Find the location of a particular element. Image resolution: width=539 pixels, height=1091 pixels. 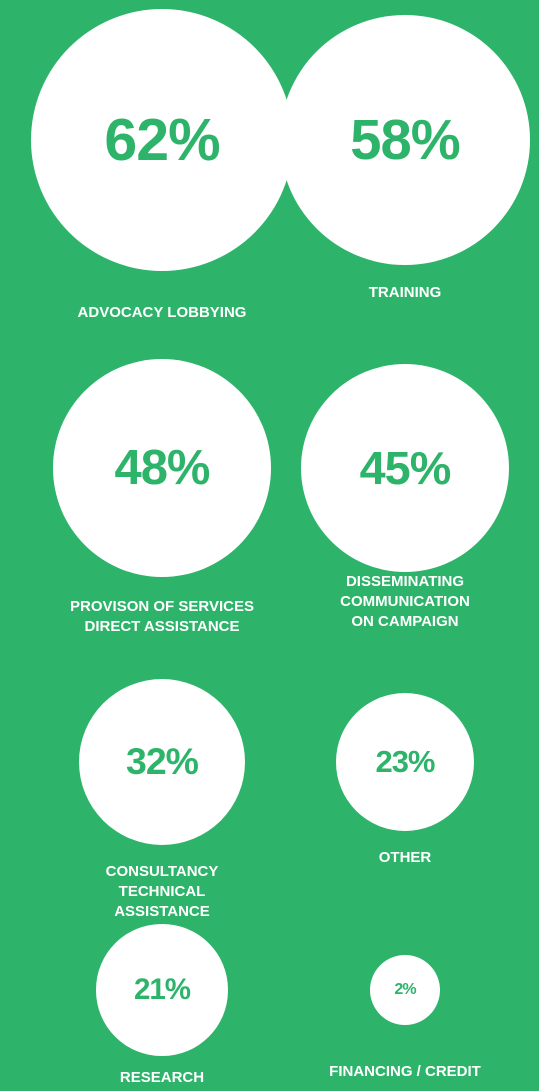

bubble: 32% is located at coordinates (162, 762).